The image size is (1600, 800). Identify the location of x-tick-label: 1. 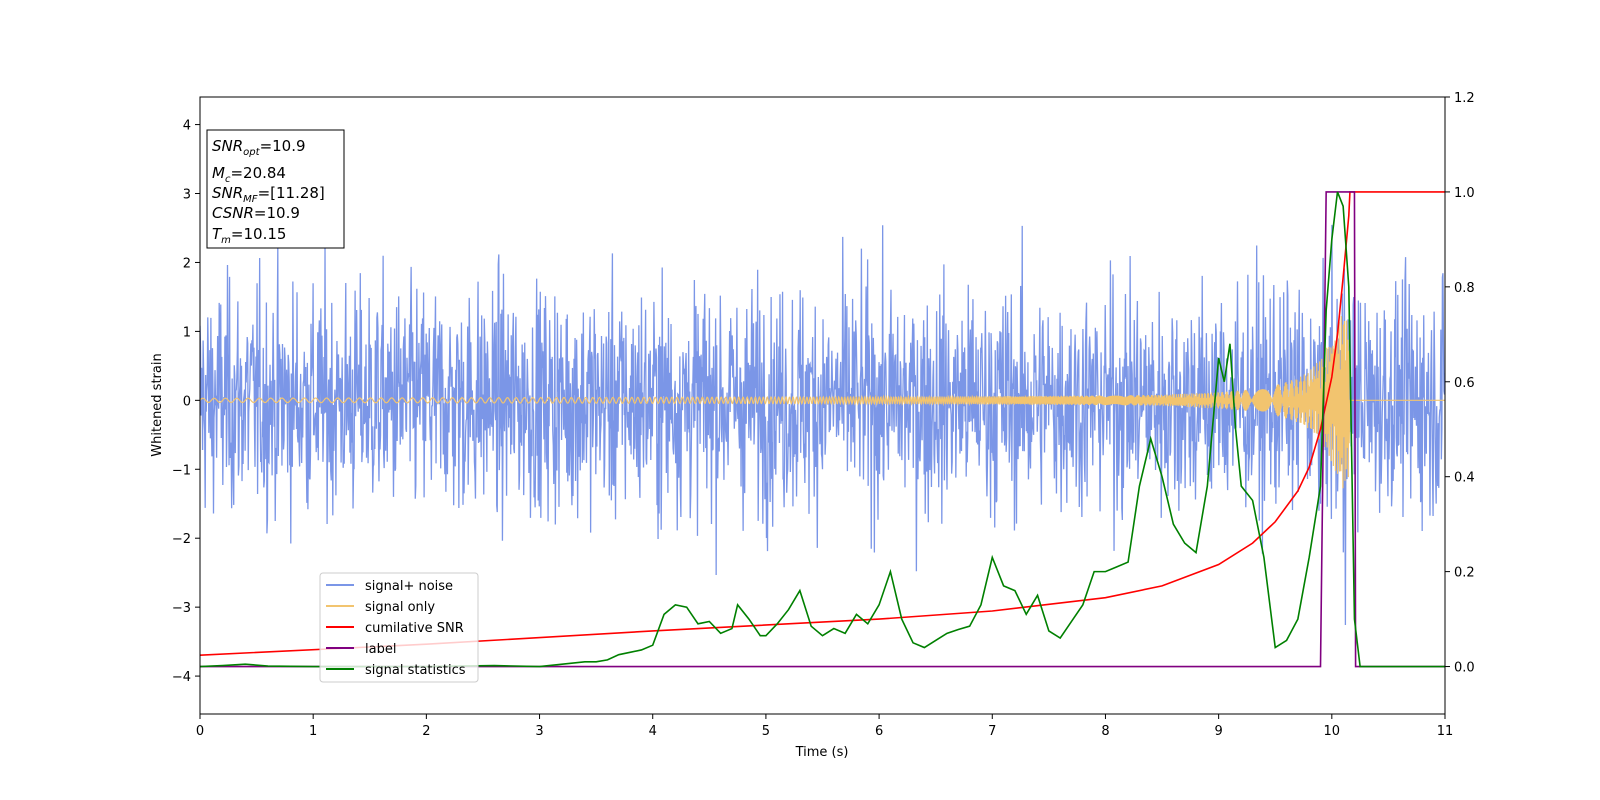
(313, 731).